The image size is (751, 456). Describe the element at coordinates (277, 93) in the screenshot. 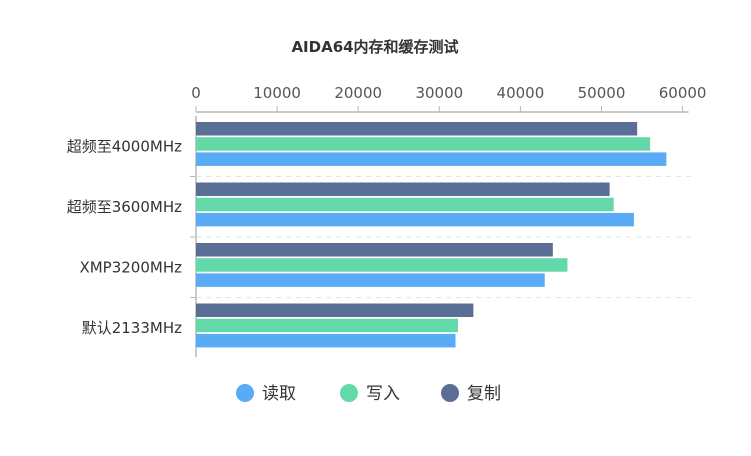

I see `x-tick-label: 10000` at that location.